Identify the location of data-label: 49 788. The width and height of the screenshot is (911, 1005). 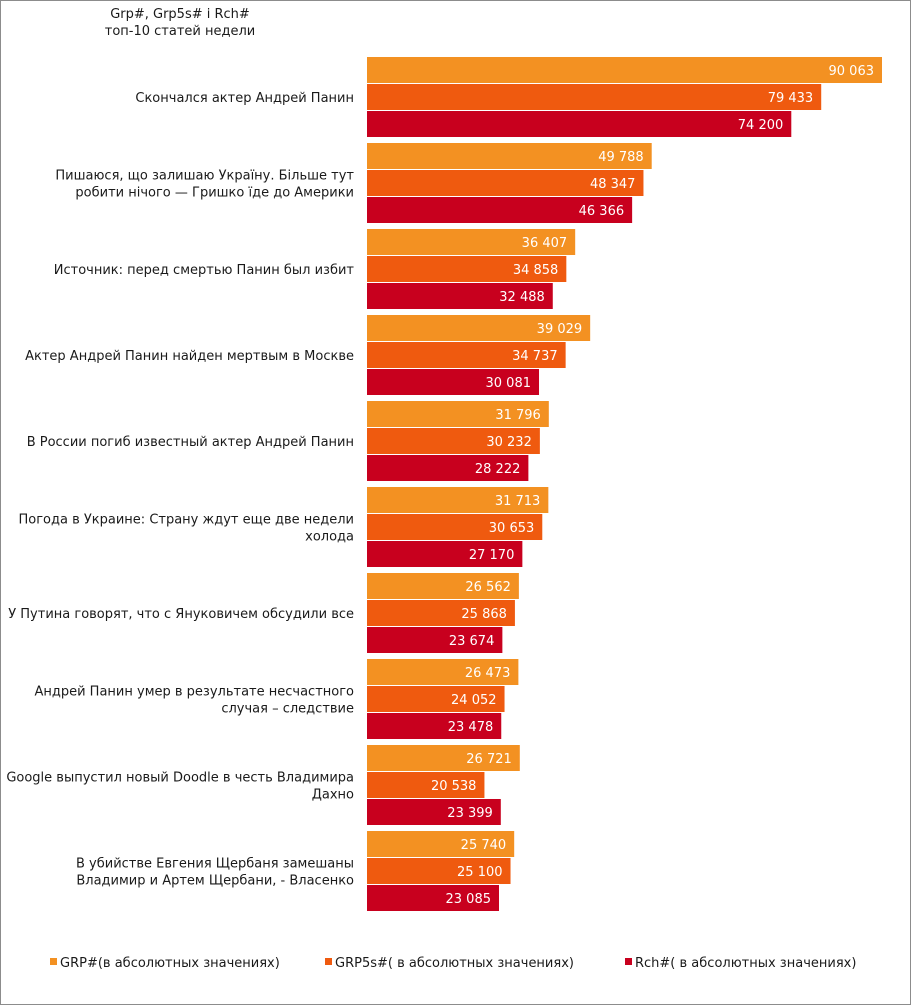
(621, 157).